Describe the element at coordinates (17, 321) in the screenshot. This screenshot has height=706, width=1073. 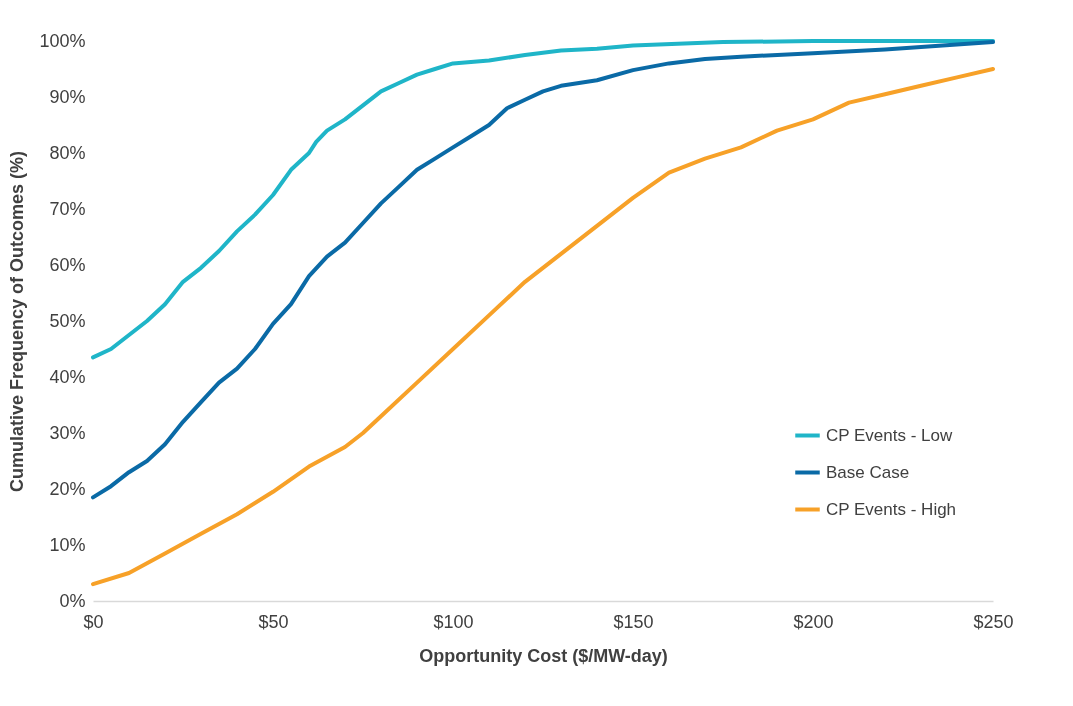
I see `y-axis-title: Cumulative Frequency of Outcomes (%)` at that location.